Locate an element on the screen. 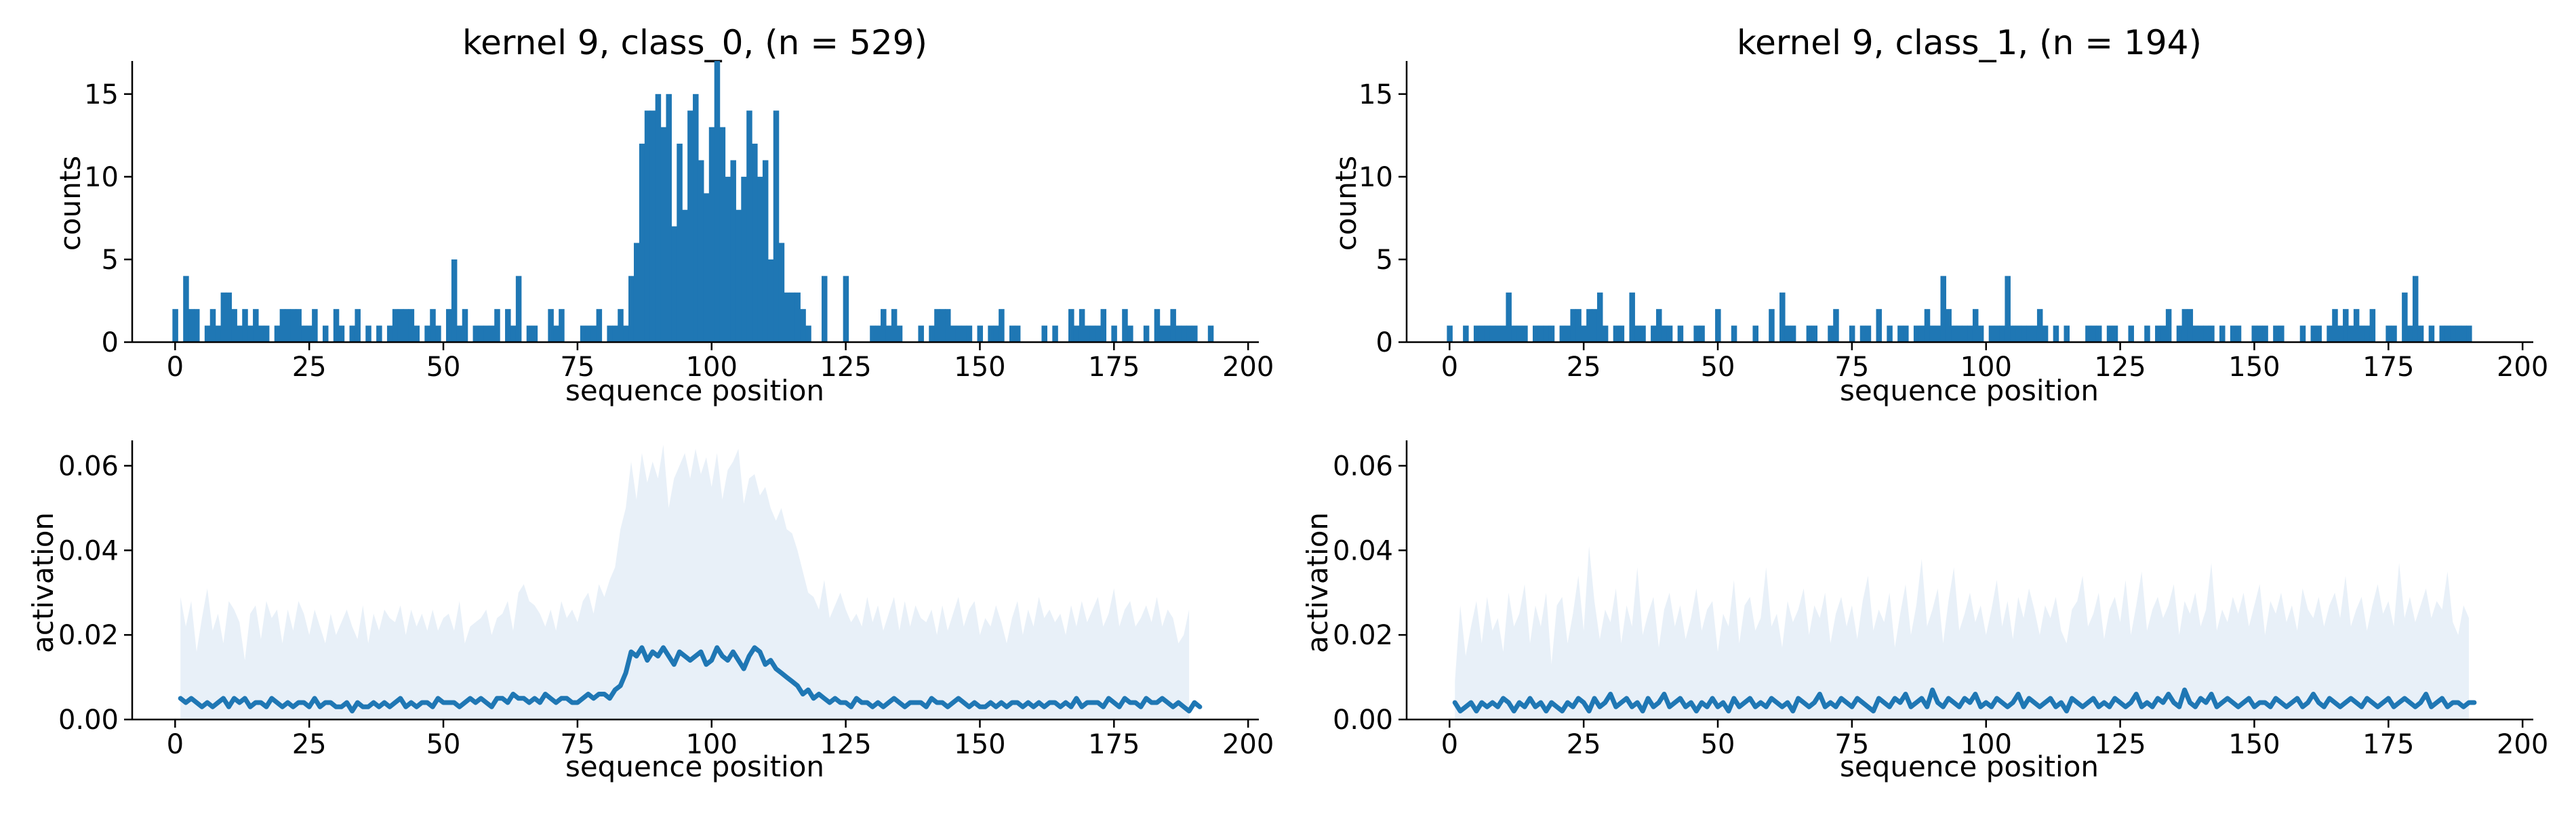 The height and width of the screenshot is (813, 2576). y-axis-label: activation is located at coordinates (1317, 582).